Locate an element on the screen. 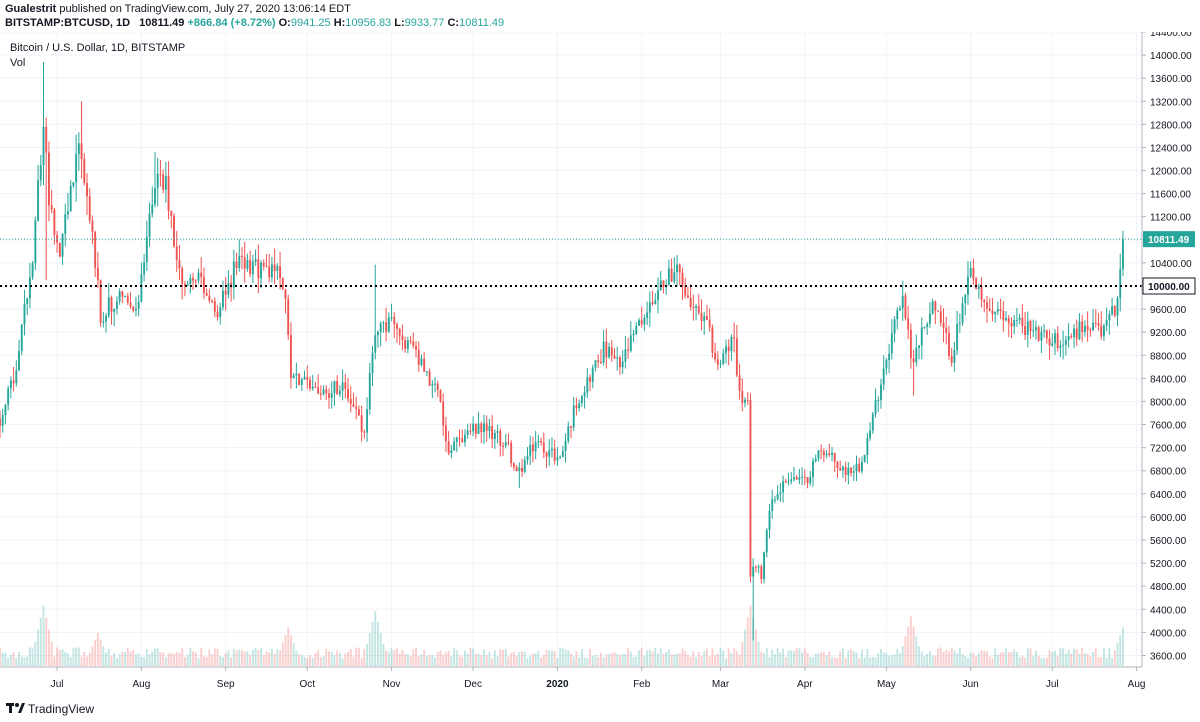 This screenshot has width=1200, height=722. author-name: Gualestrit is located at coordinates (31, 9).